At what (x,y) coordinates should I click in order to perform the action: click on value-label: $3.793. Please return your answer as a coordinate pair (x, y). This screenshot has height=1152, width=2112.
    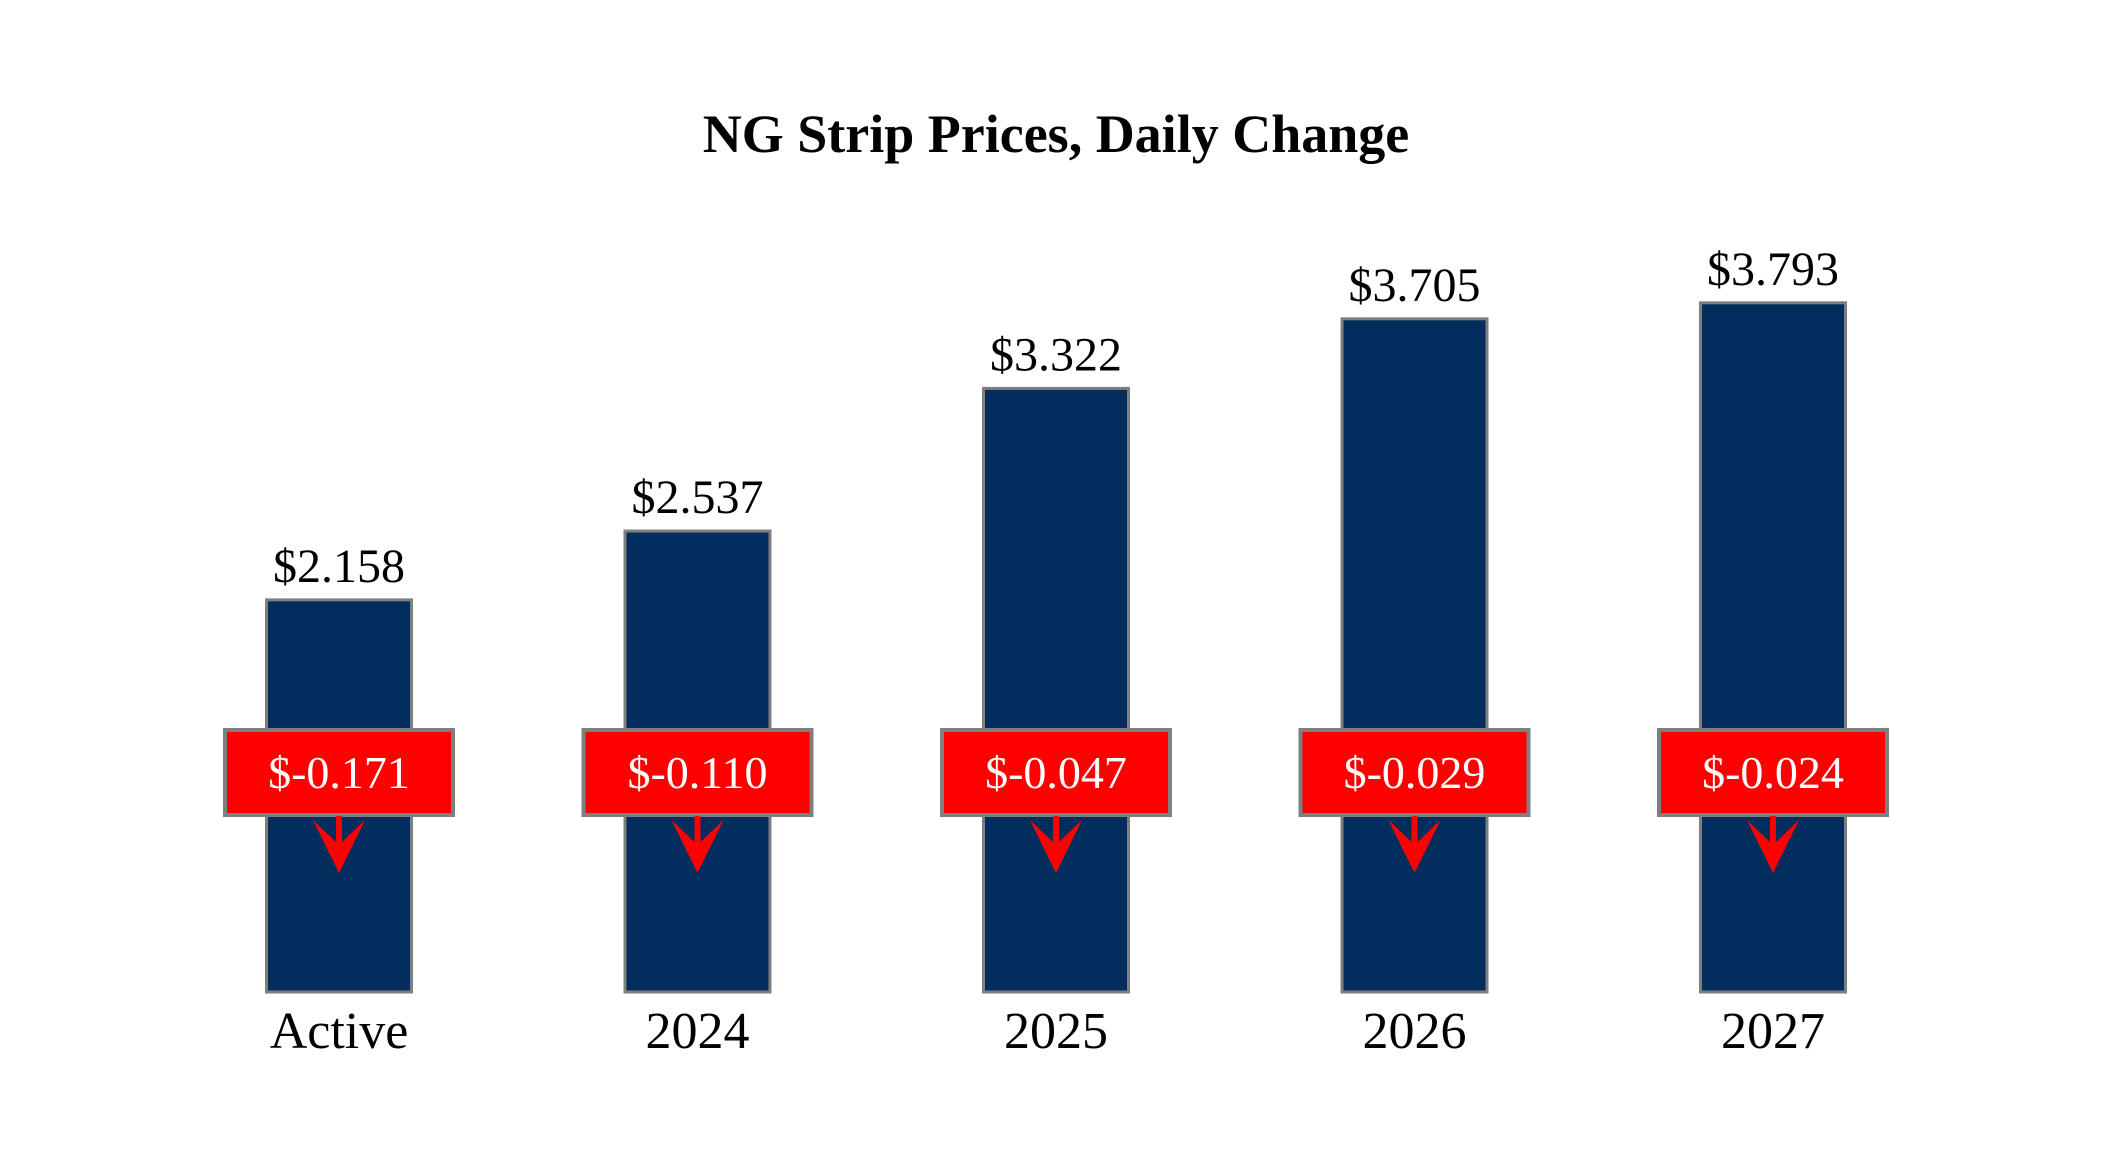
    Looking at the image, I should click on (1773, 269).